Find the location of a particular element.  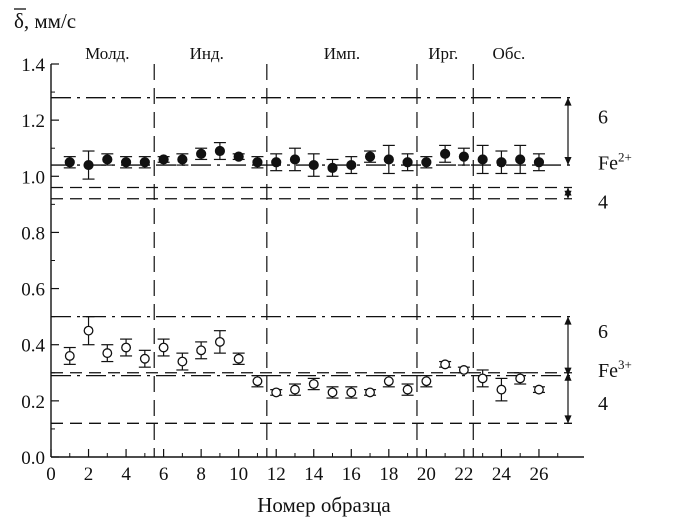

x-tick-label: 14 is located at coordinates (314, 474).